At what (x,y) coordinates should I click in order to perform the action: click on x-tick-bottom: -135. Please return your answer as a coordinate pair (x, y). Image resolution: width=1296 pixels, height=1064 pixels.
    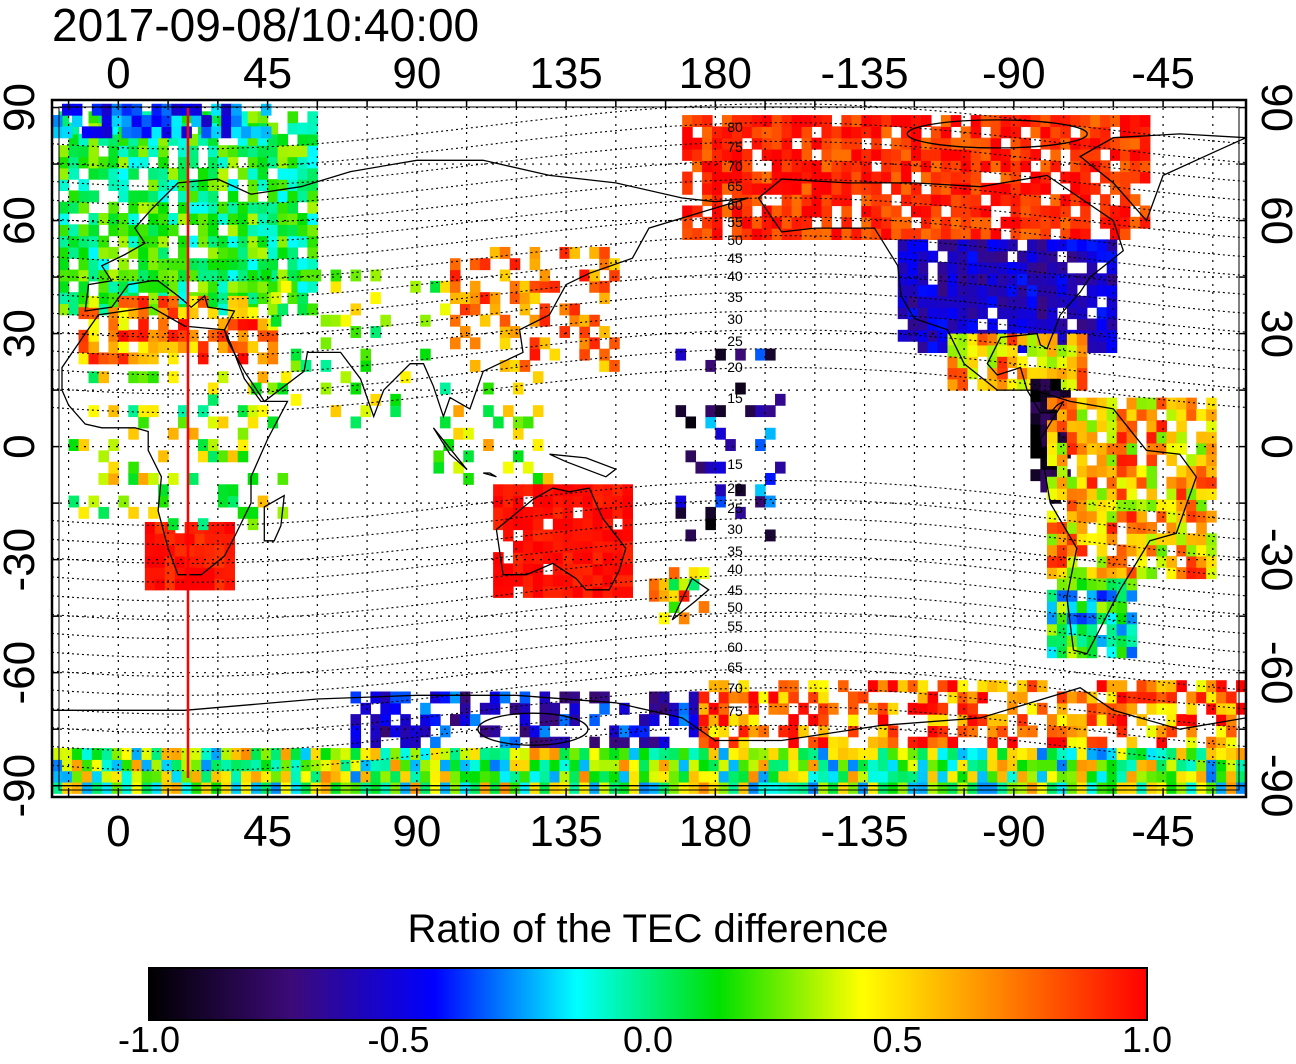
    Looking at the image, I should click on (865, 831).